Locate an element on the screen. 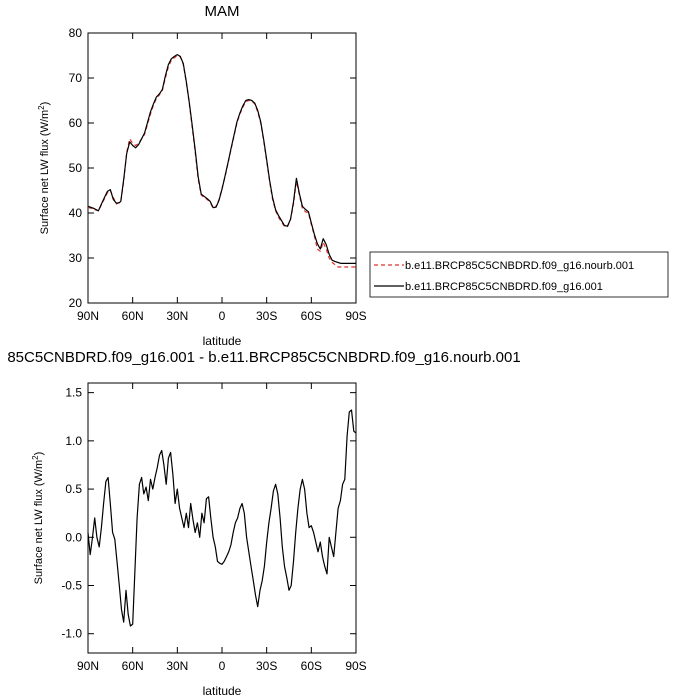 This screenshot has width=700, height=700. top-x-axis-label: latitude is located at coordinates (222, 341).